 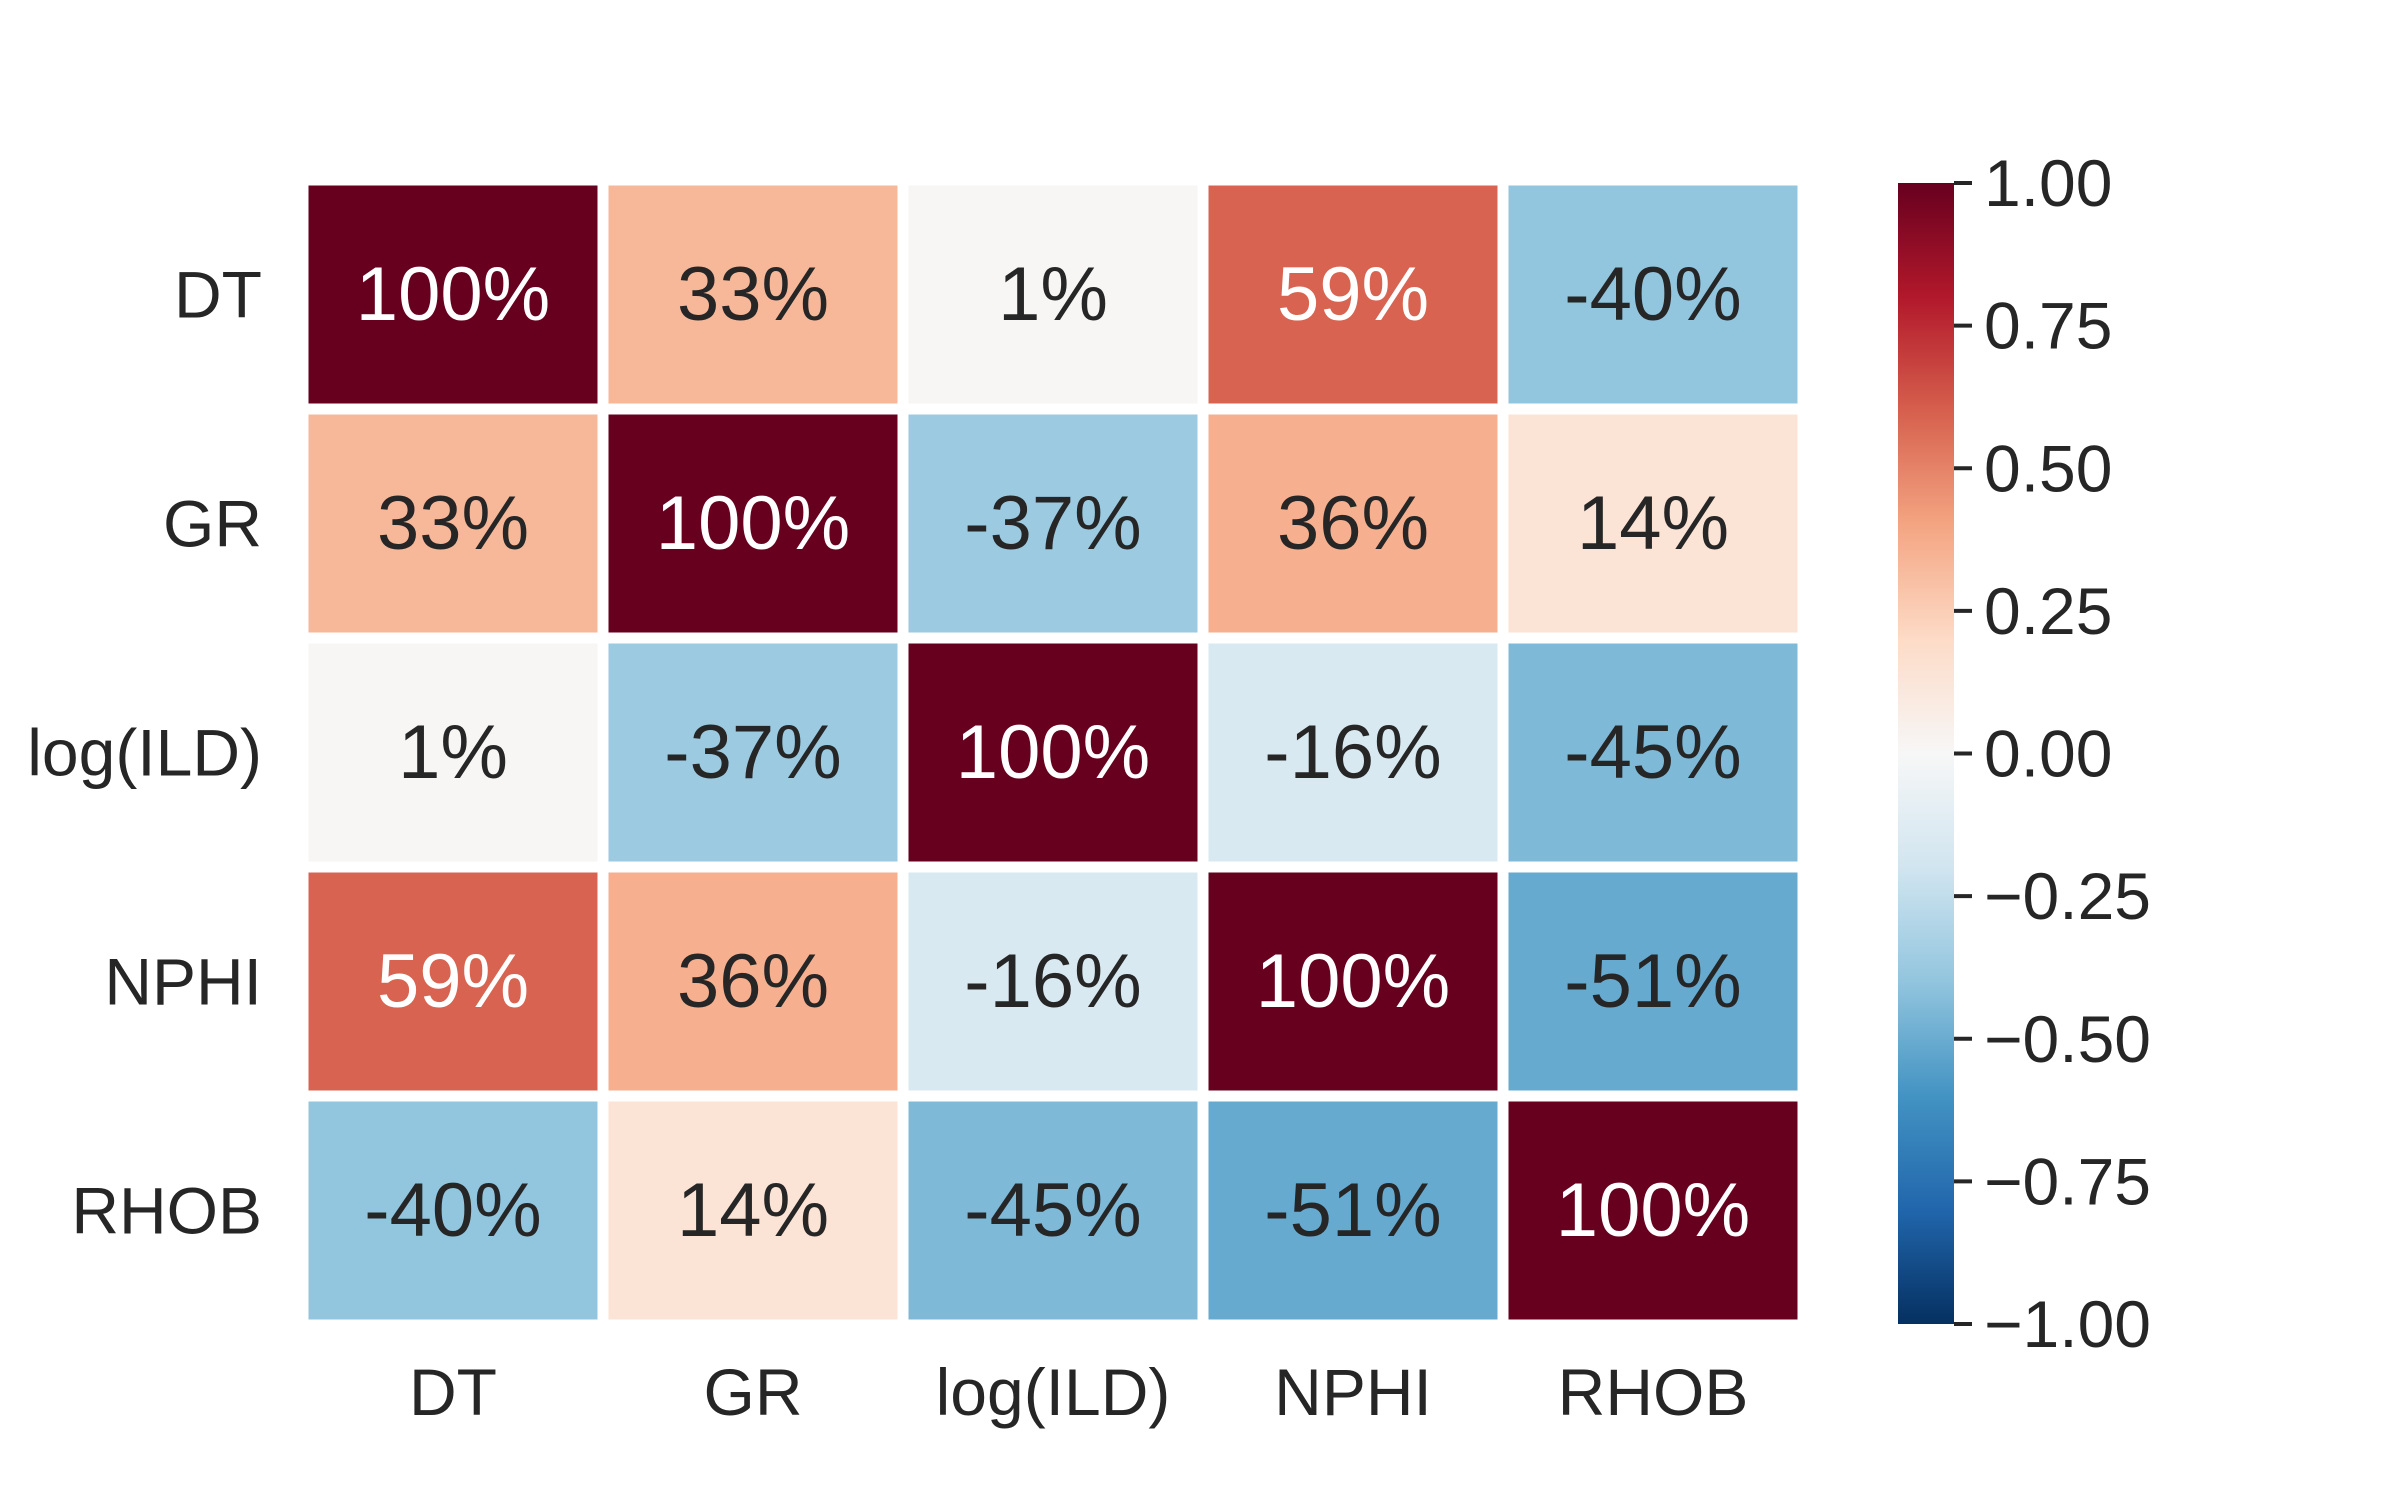 I want to click on heatmap-annotation-4-3: -51%, so click(x=1352, y=1210).